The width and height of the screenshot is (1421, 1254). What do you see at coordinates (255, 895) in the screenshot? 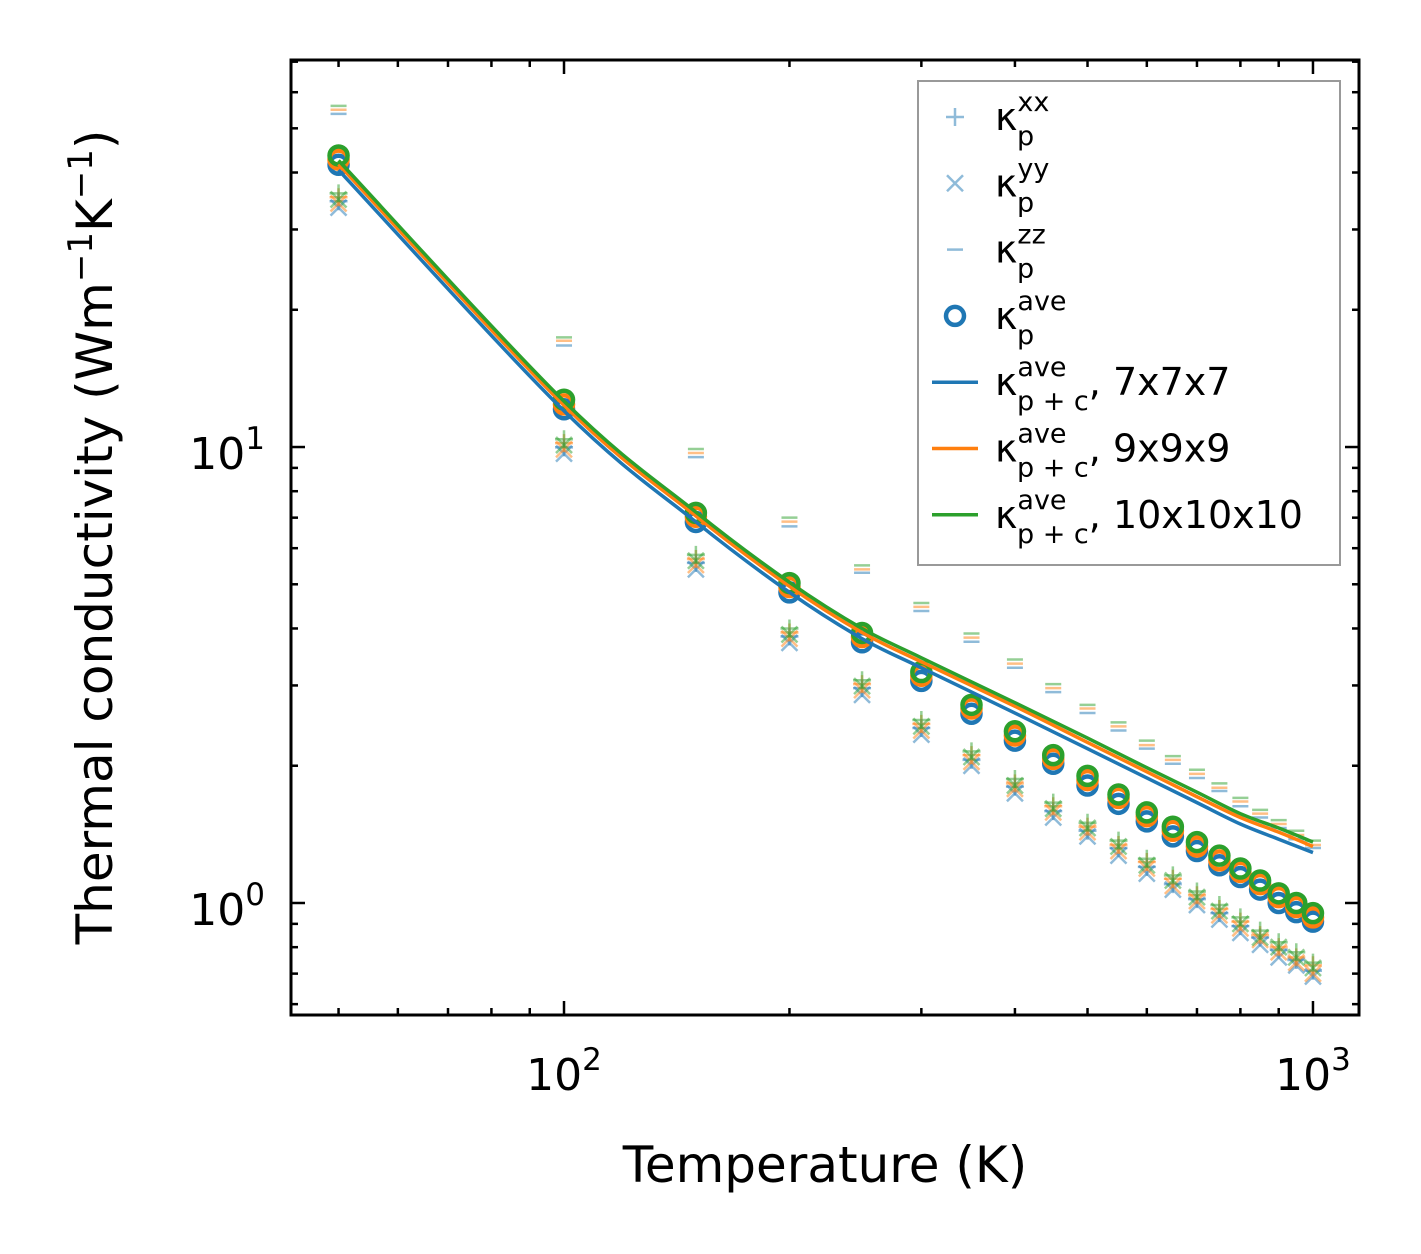
I see `tick-label-exponent: 0` at bounding box center [255, 895].